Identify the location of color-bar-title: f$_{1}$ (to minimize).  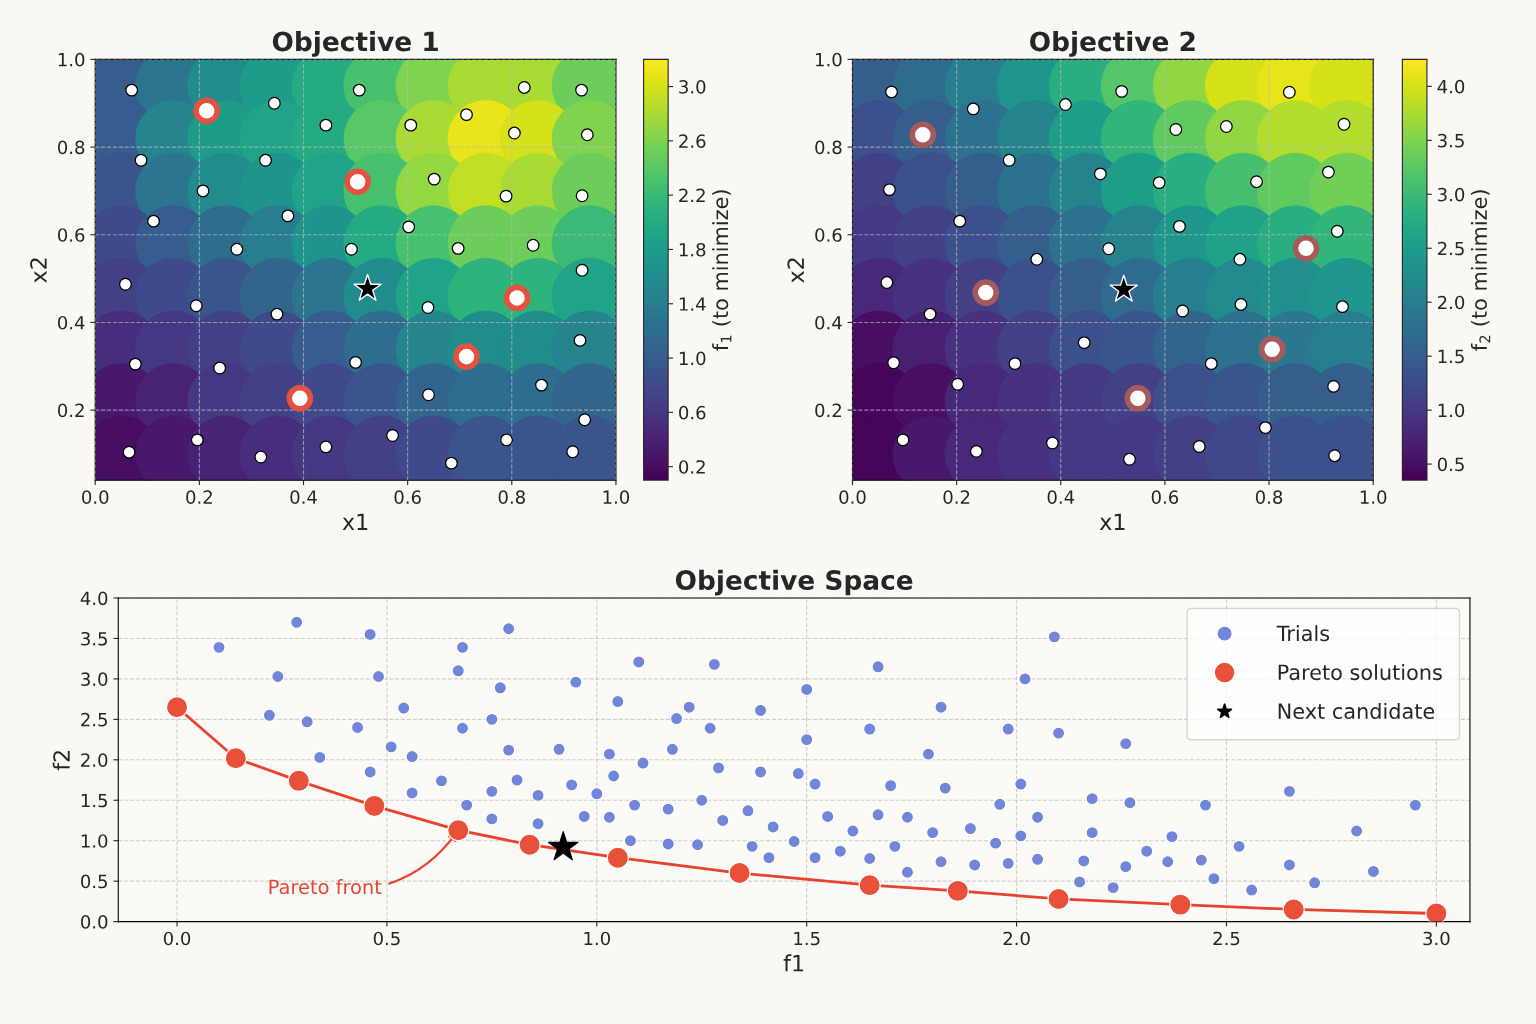
(722, 270).